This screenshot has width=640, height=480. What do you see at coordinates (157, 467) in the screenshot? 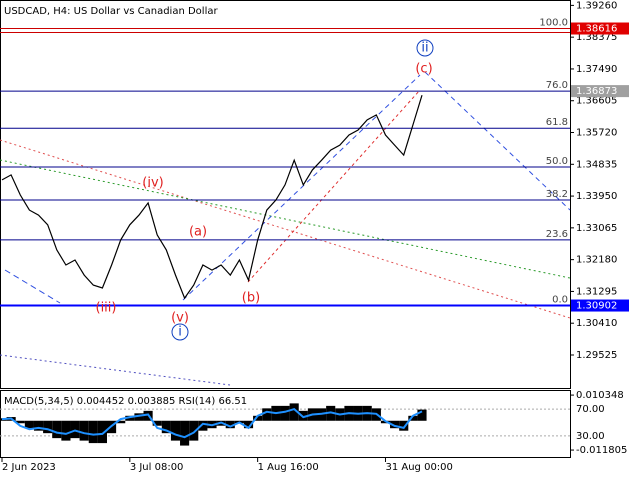
I see `x-tick-label: 3 Jul 08:00` at bounding box center [157, 467].